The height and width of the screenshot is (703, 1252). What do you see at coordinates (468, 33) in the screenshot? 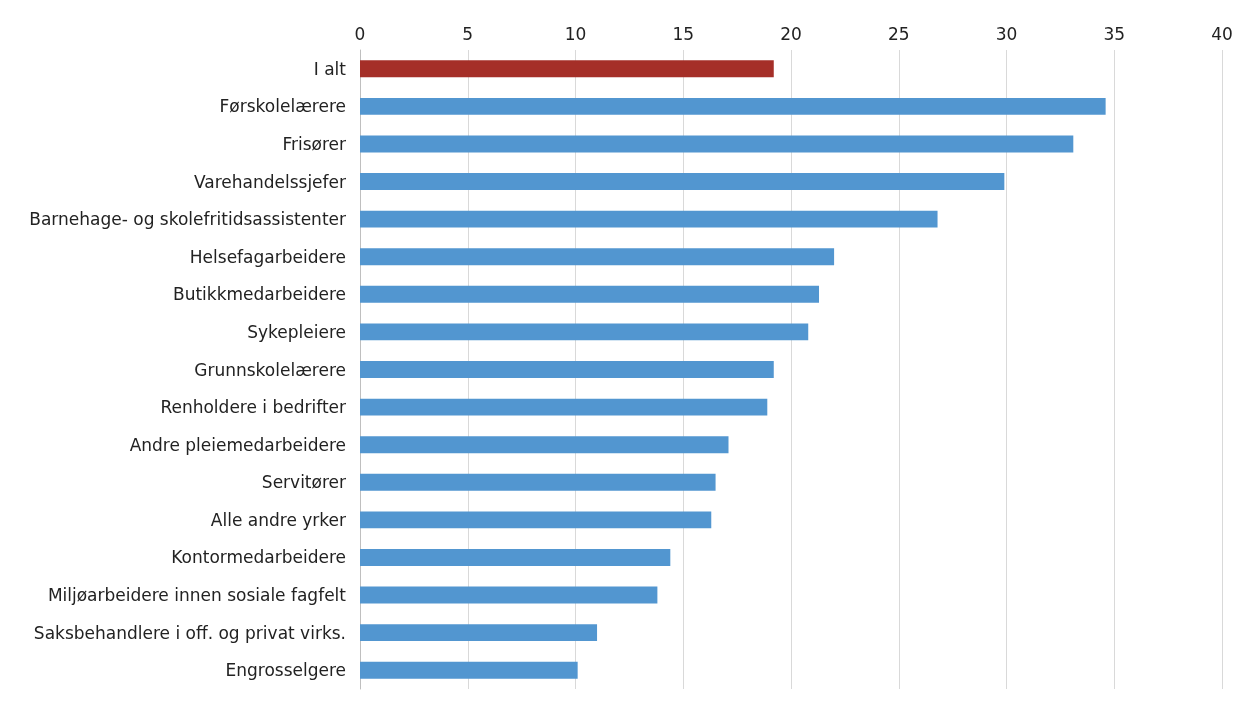
I see `x-tick-label: 5` at bounding box center [468, 33].